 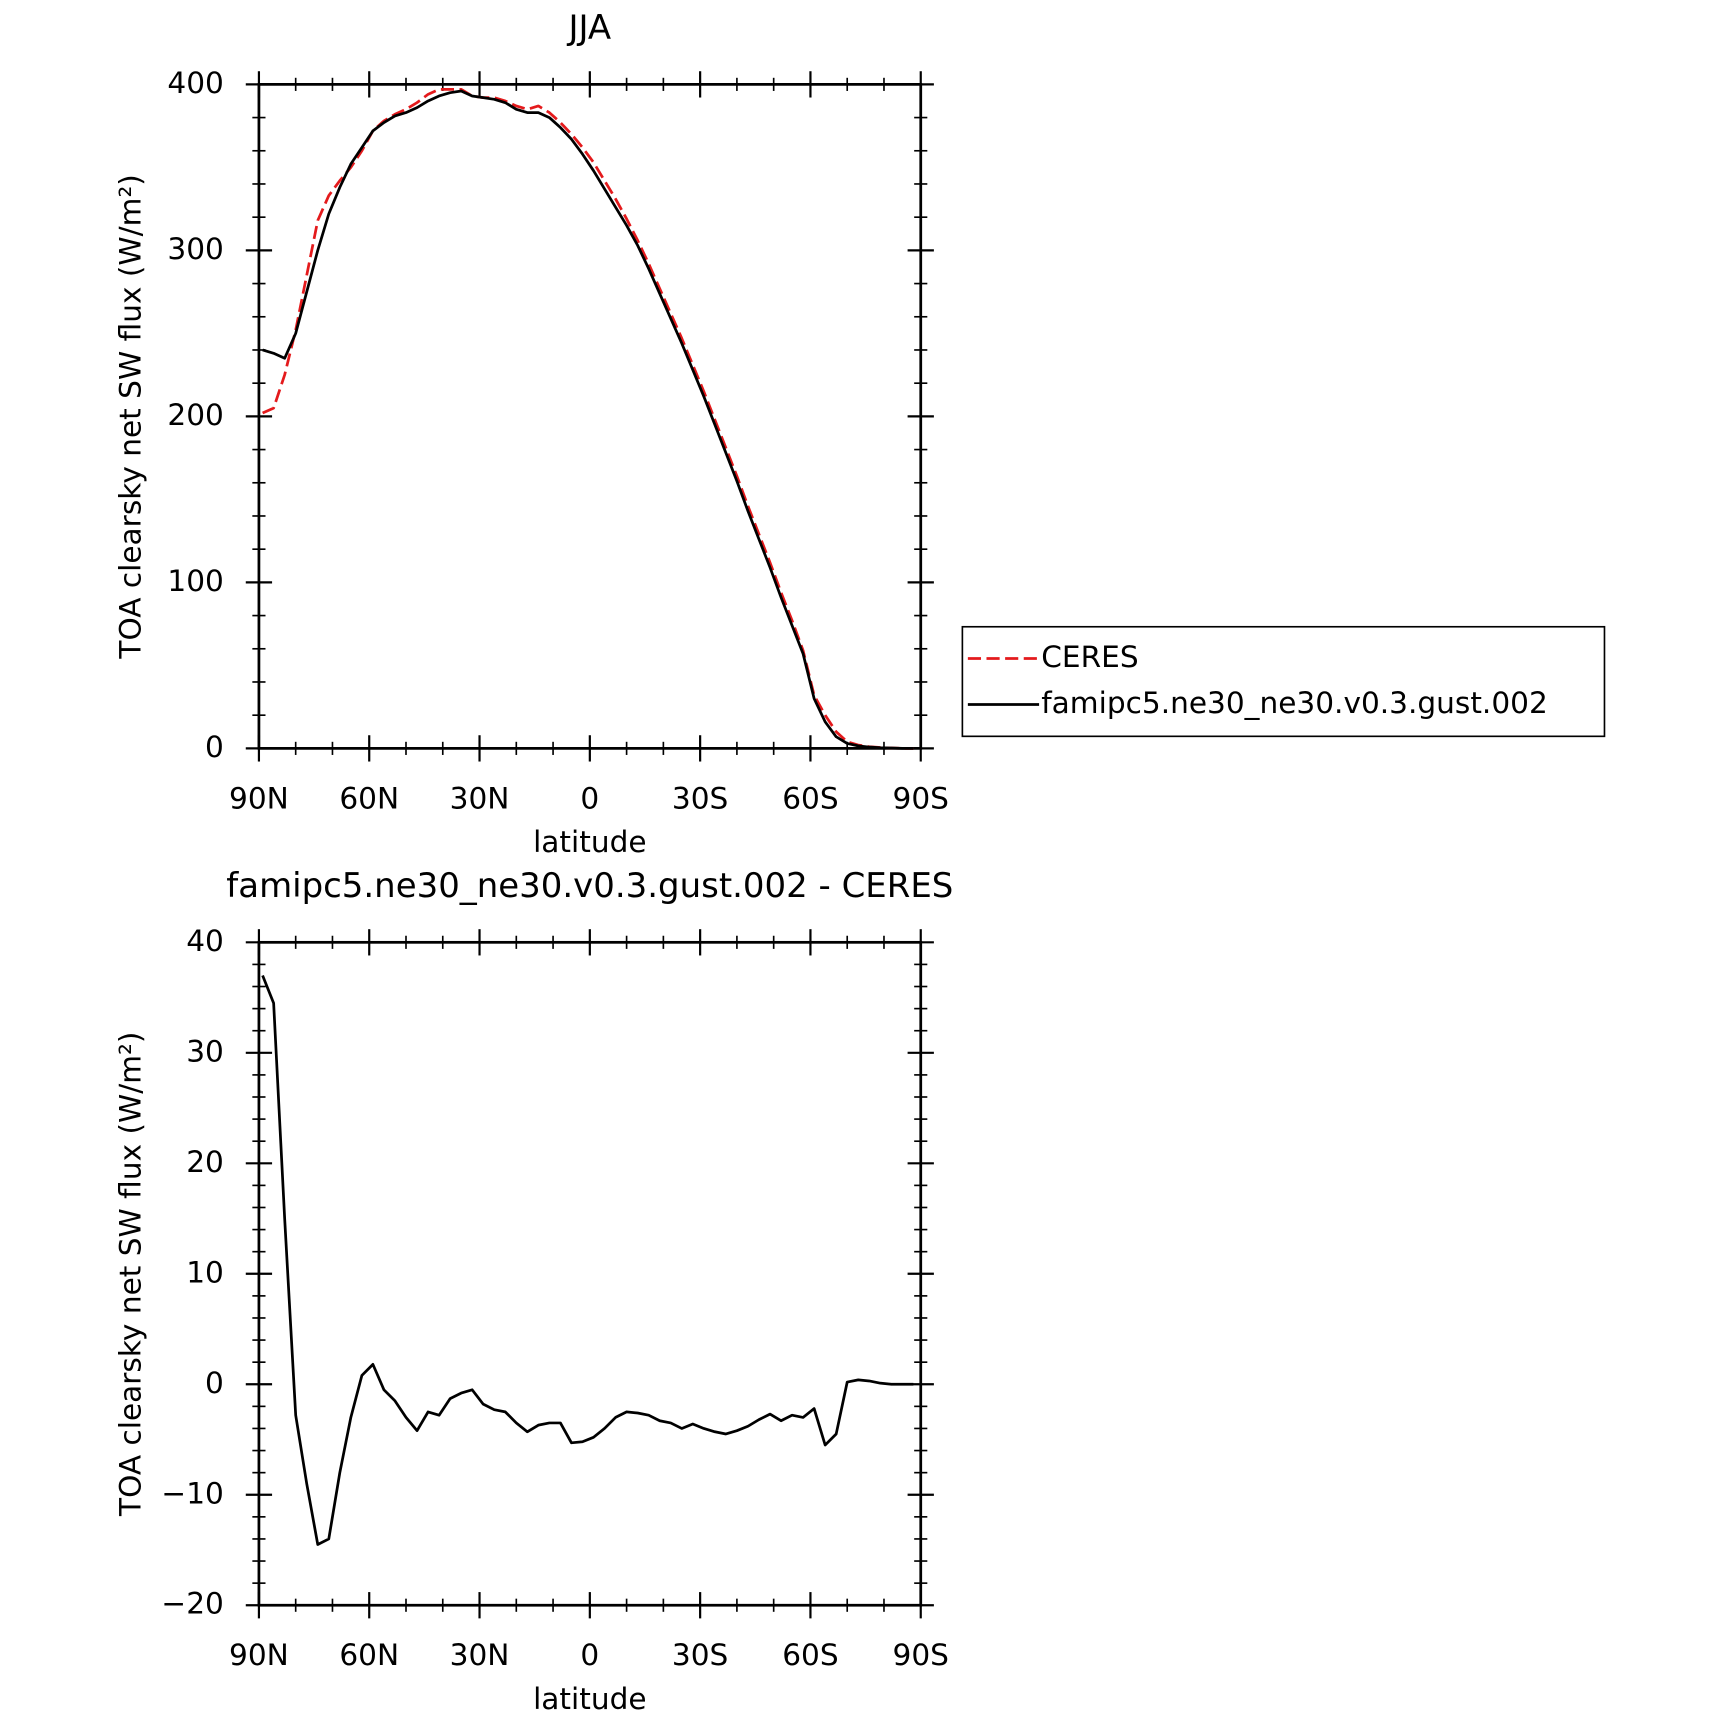 What do you see at coordinates (1283, 681) in the screenshot?
I see `legend-box` at bounding box center [1283, 681].